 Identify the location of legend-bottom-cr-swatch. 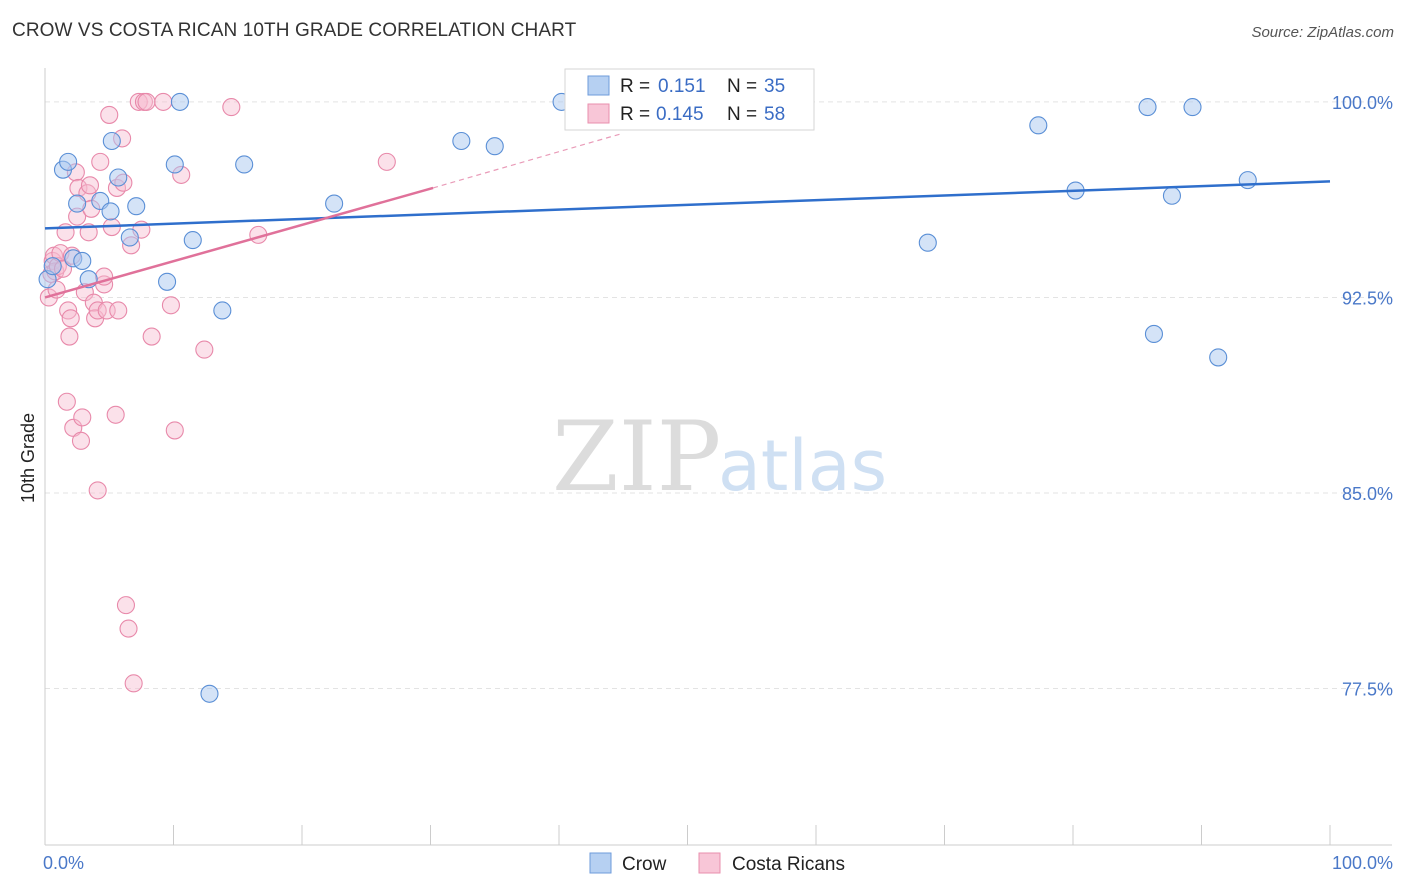
(709, 863).